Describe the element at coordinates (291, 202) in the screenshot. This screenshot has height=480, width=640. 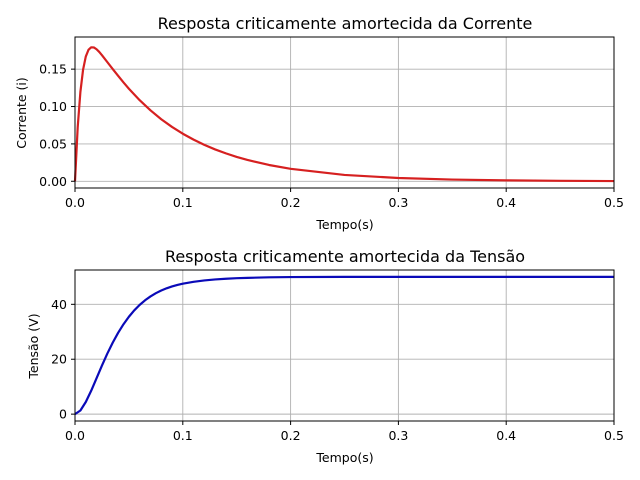
I see `current-x-tick-label: 0.2` at that location.